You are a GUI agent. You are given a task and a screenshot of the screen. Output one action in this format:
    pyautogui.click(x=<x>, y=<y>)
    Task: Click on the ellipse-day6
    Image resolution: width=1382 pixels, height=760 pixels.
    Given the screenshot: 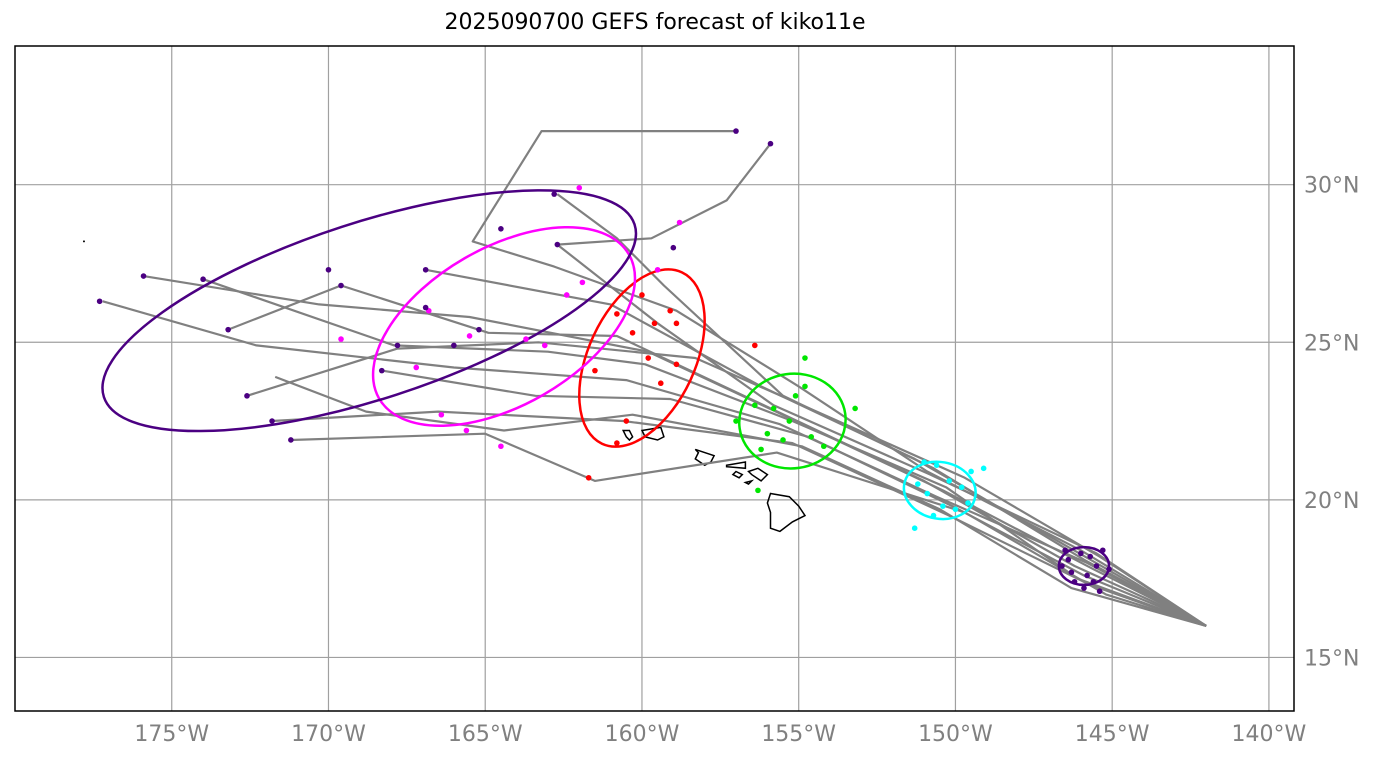 What is the action you would take?
    pyautogui.click(x=369, y=311)
    